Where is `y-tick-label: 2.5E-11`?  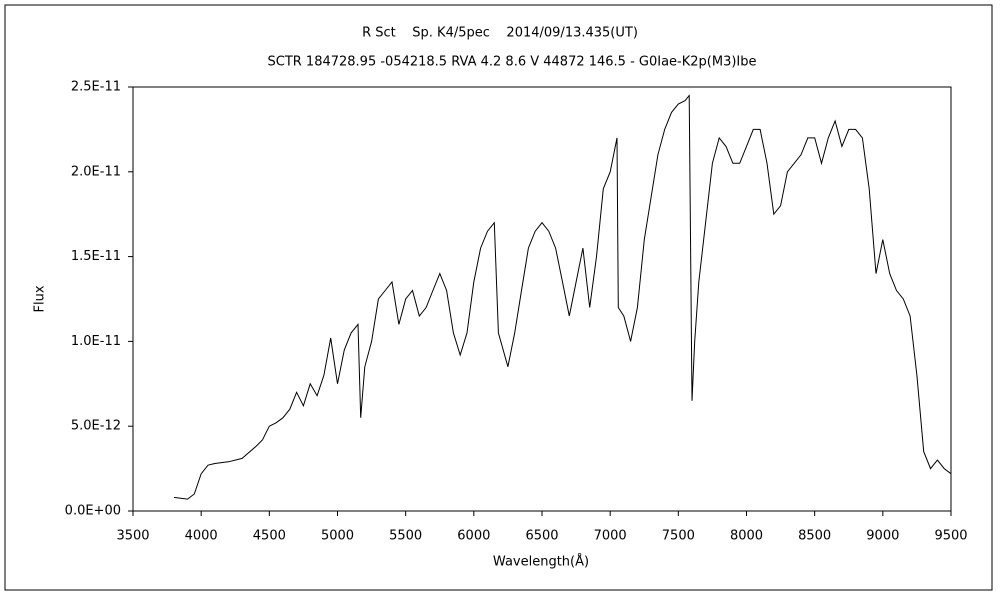 y-tick-label: 2.5E-11 is located at coordinates (96, 87).